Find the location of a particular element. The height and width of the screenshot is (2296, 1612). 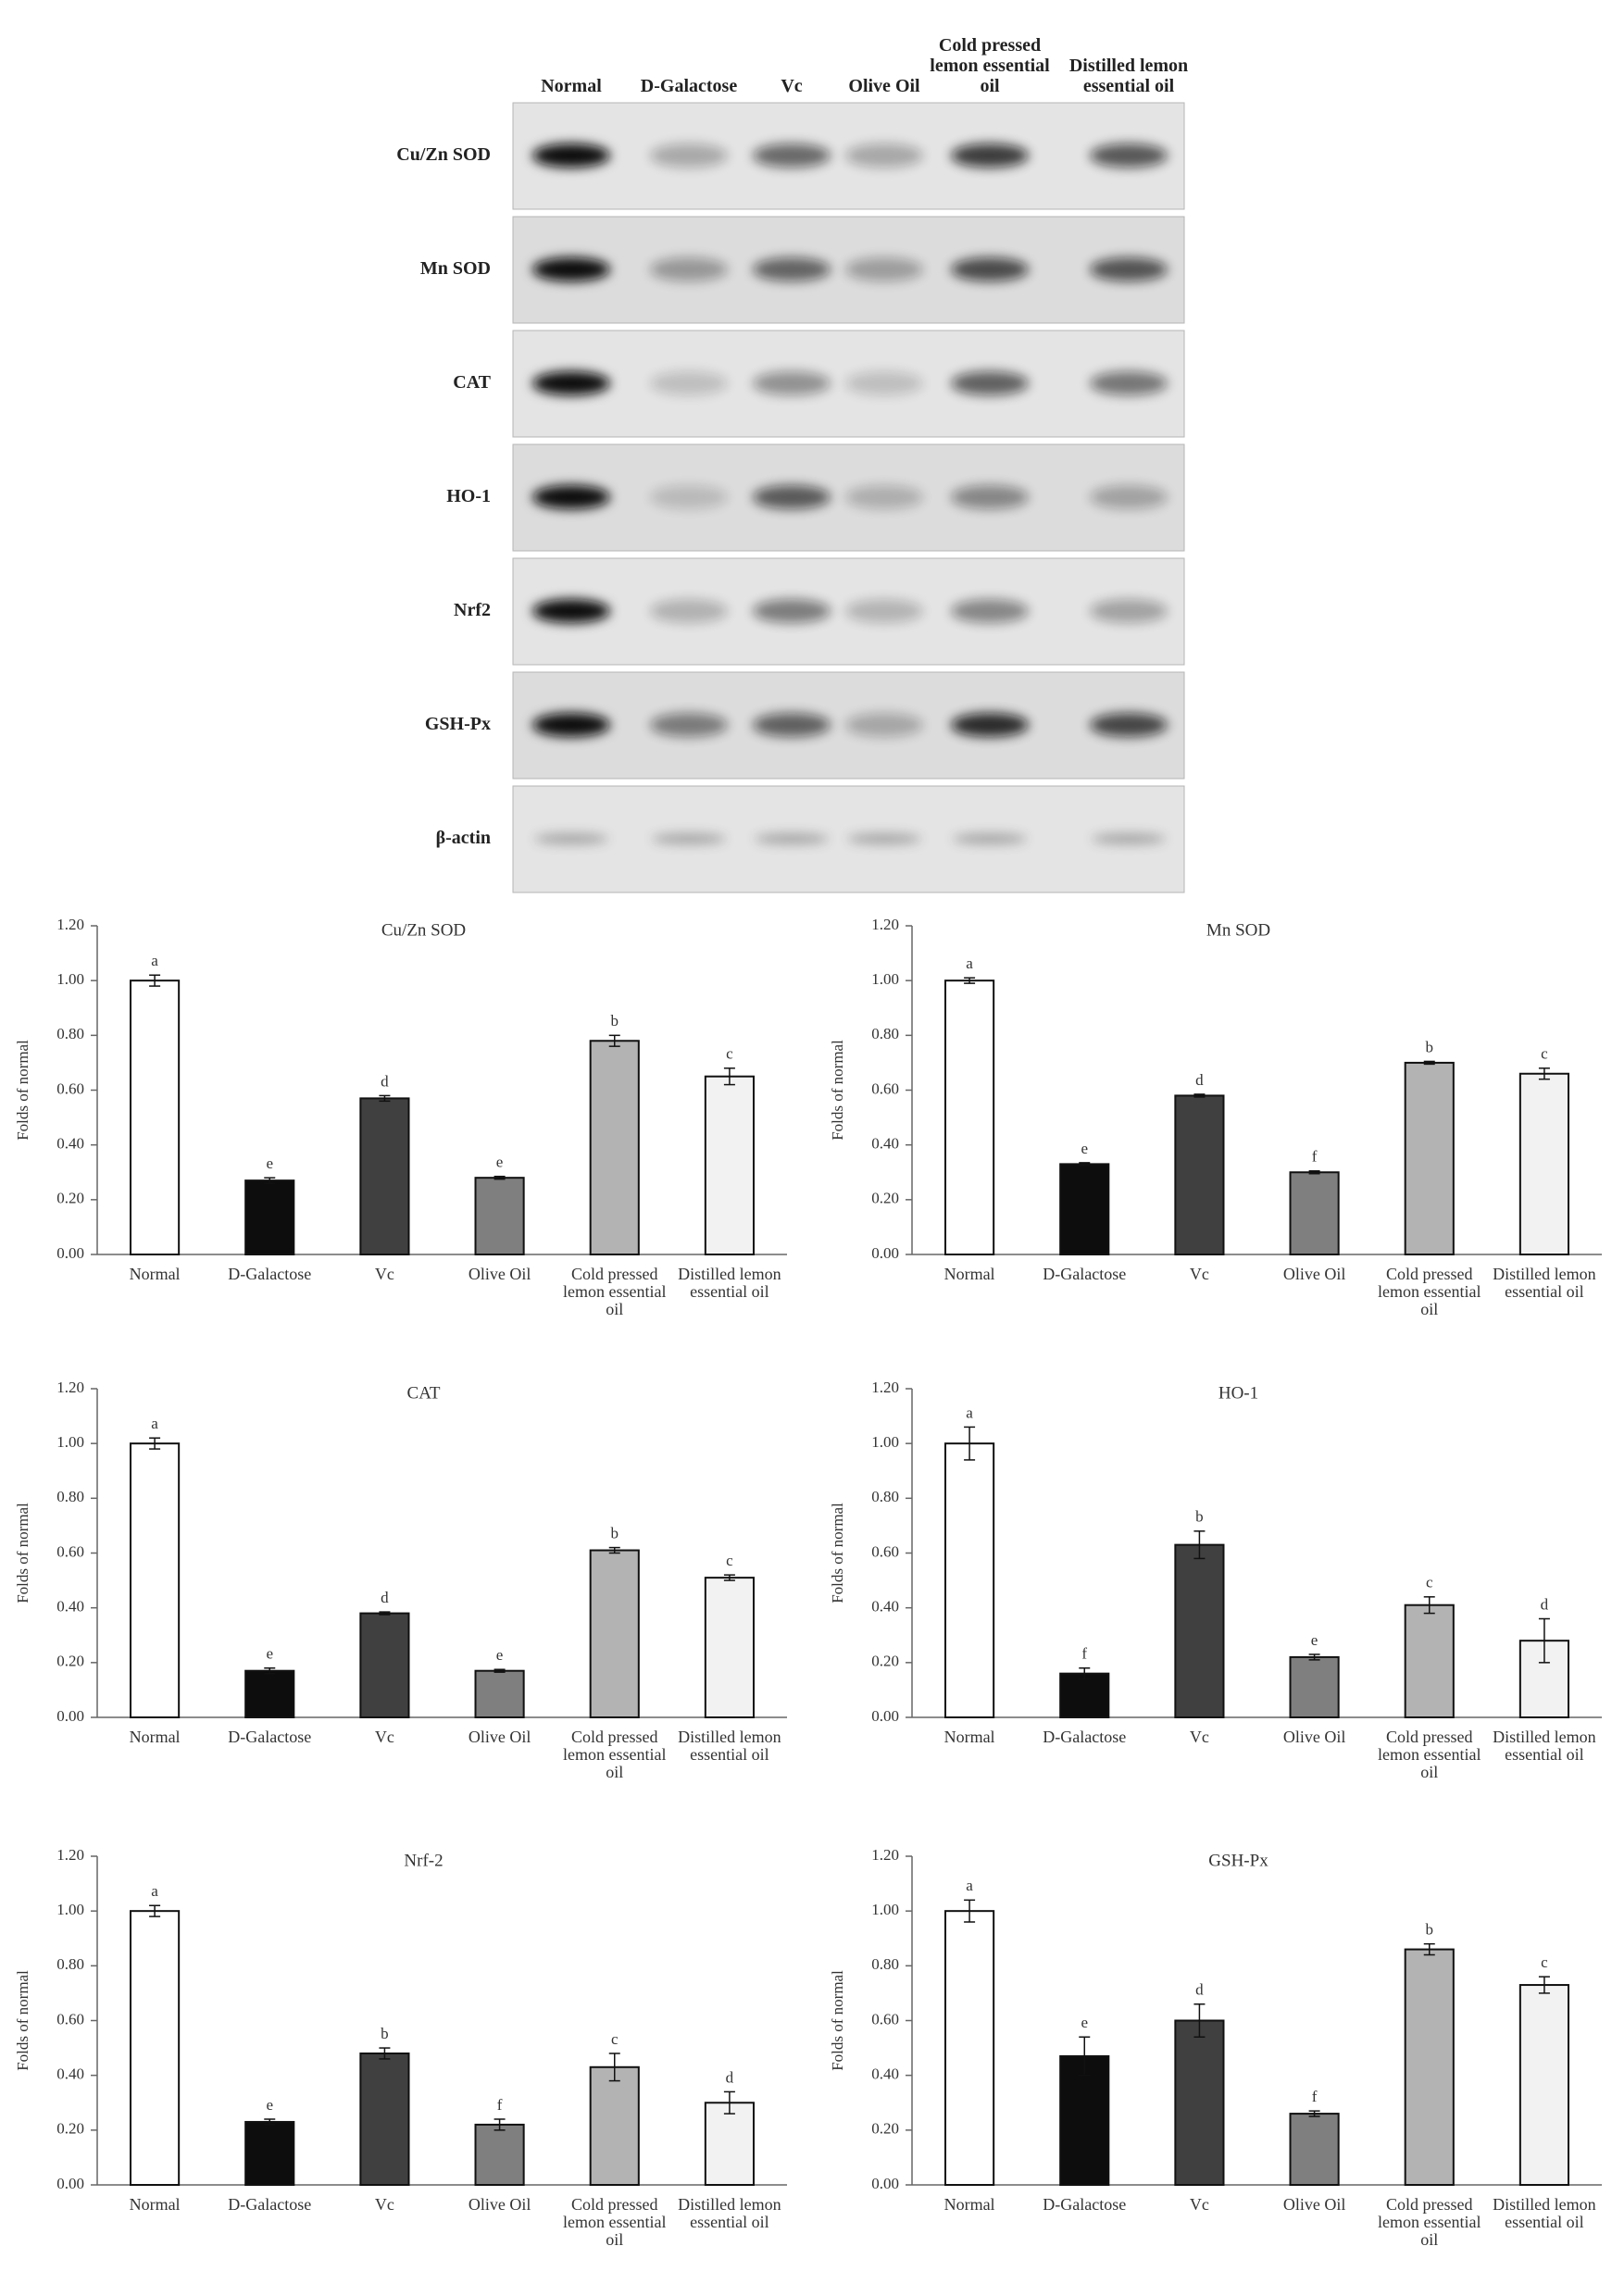

protein-label: Cu/Zn SOD is located at coordinates (443, 154).